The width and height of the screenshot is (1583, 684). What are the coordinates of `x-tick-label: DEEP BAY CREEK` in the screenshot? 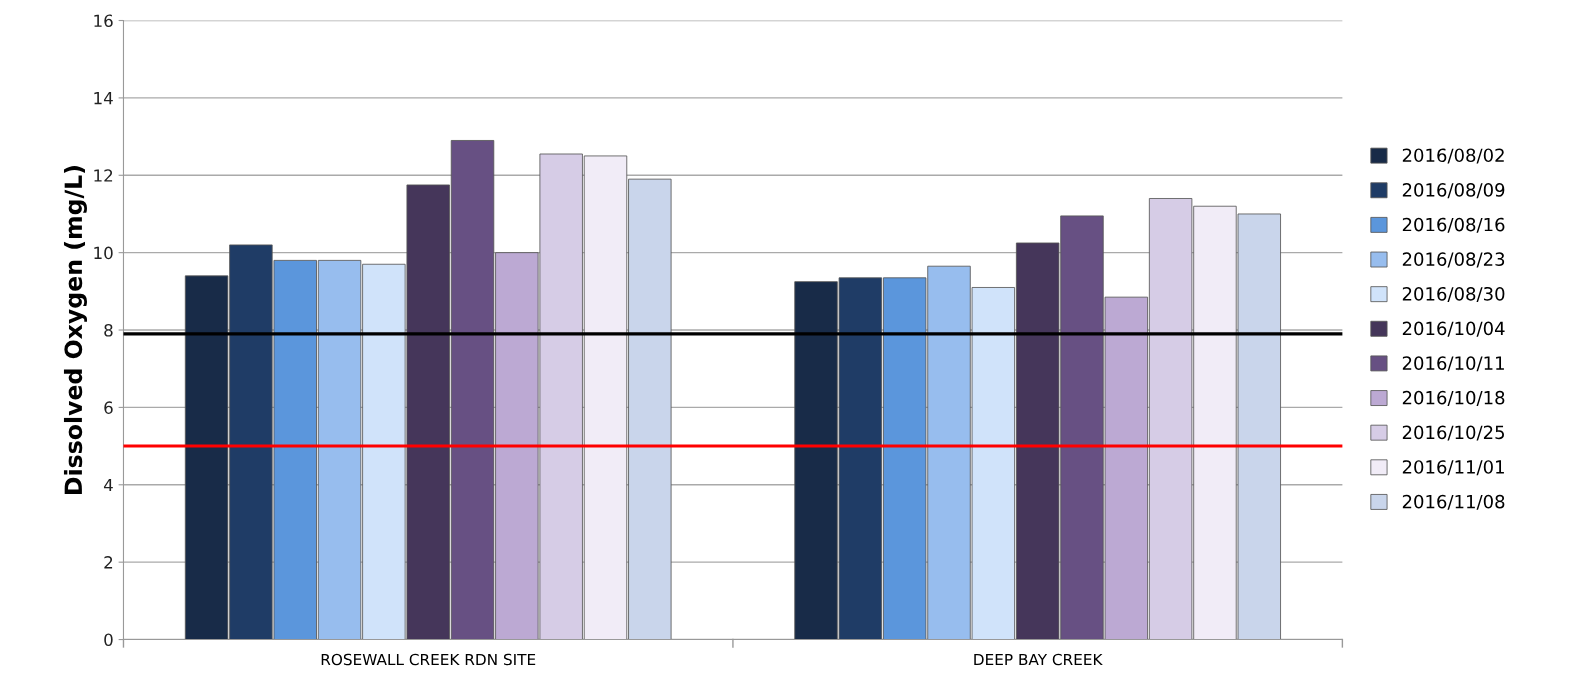 It's located at (1038, 659).